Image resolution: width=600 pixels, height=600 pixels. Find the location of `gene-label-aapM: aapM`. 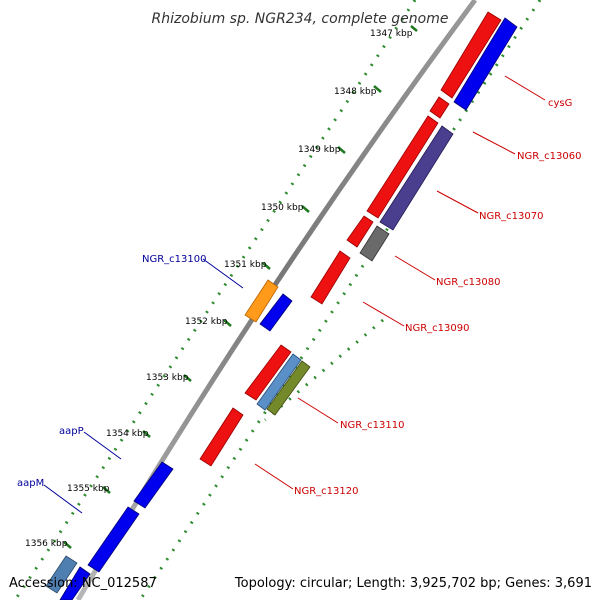

gene-label-aapM: aapM is located at coordinates (30, 483).